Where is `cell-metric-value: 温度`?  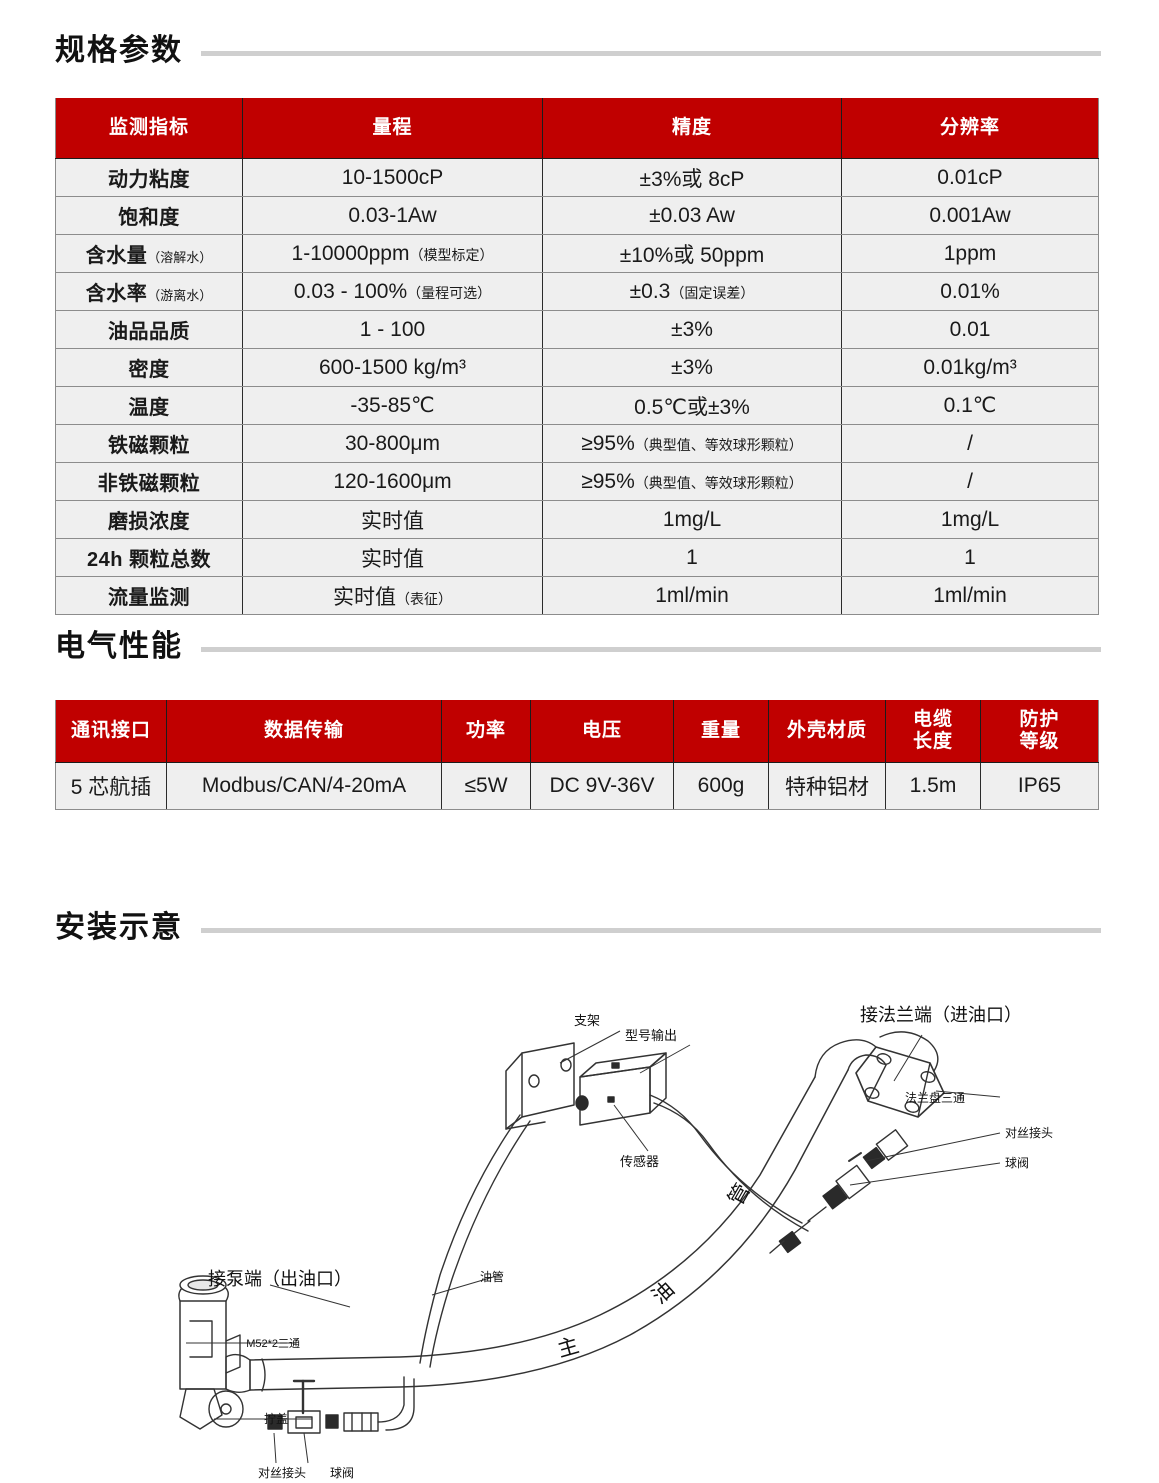 cell-metric-value: 温度 is located at coordinates (149, 408).